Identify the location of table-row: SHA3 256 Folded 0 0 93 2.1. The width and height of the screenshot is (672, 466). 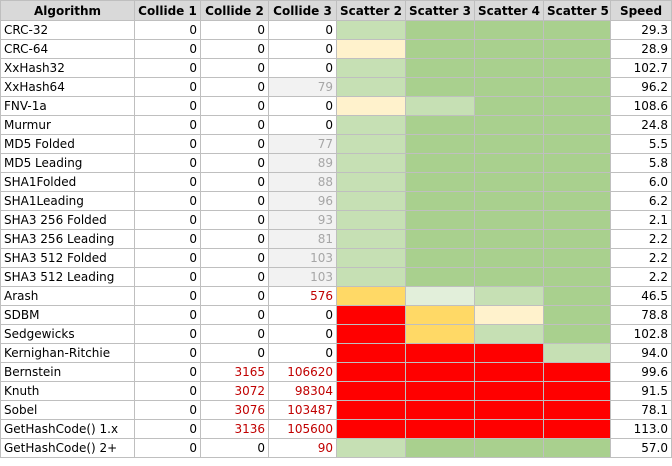
(336, 220).